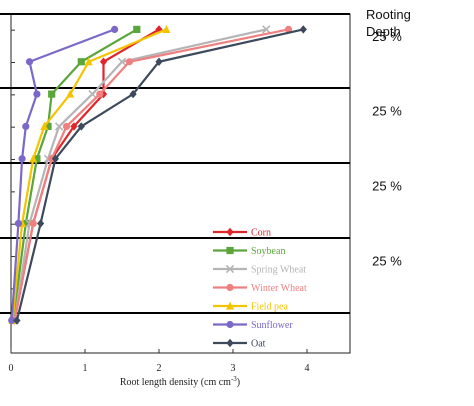 The height and width of the screenshot is (406, 474). I want to click on legend-item-spring-wheat: Spring Wheat, so click(259, 270).